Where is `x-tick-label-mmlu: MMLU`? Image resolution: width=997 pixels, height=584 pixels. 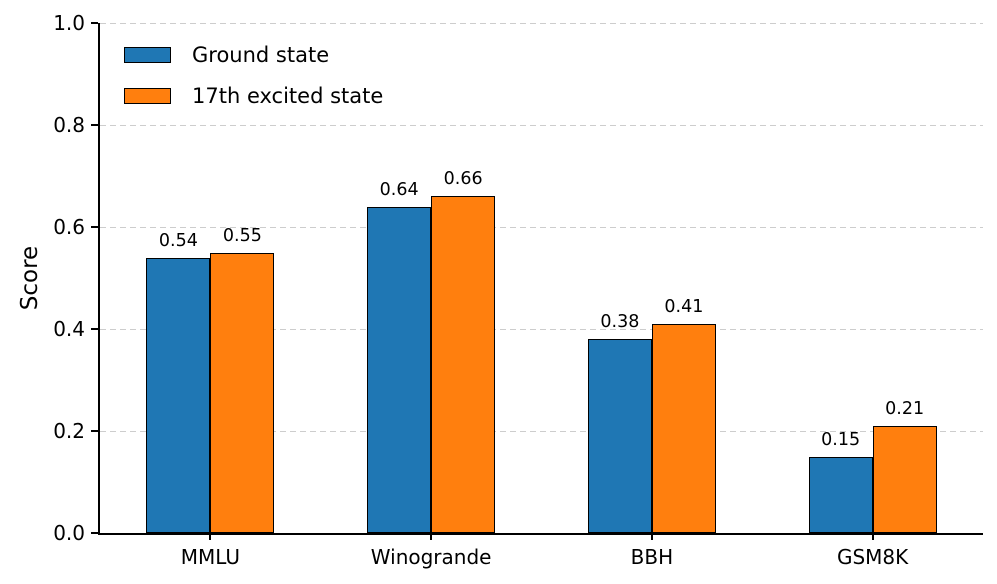
x-tick-label-mmlu: MMLU is located at coordinates (210, 557).